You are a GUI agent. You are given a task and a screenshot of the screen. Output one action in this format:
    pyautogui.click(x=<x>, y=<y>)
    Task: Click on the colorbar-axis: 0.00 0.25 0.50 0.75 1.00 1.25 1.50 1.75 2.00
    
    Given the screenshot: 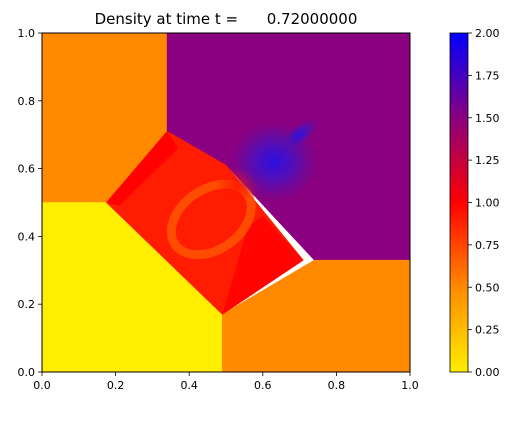 What is the action you would take?
    pyautogui.click(x=484, y=203)
    